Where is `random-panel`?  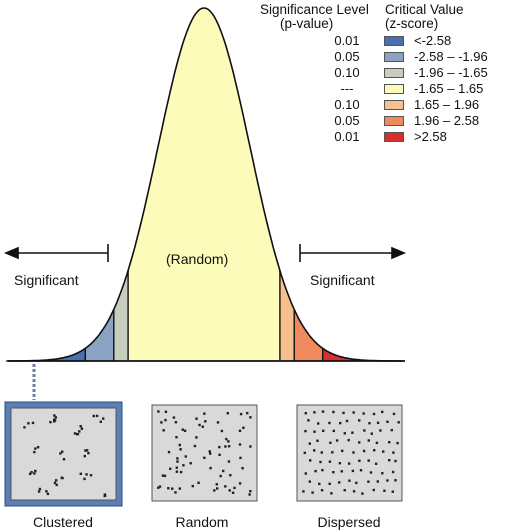
random-panel is located at coordinates (204, 453).